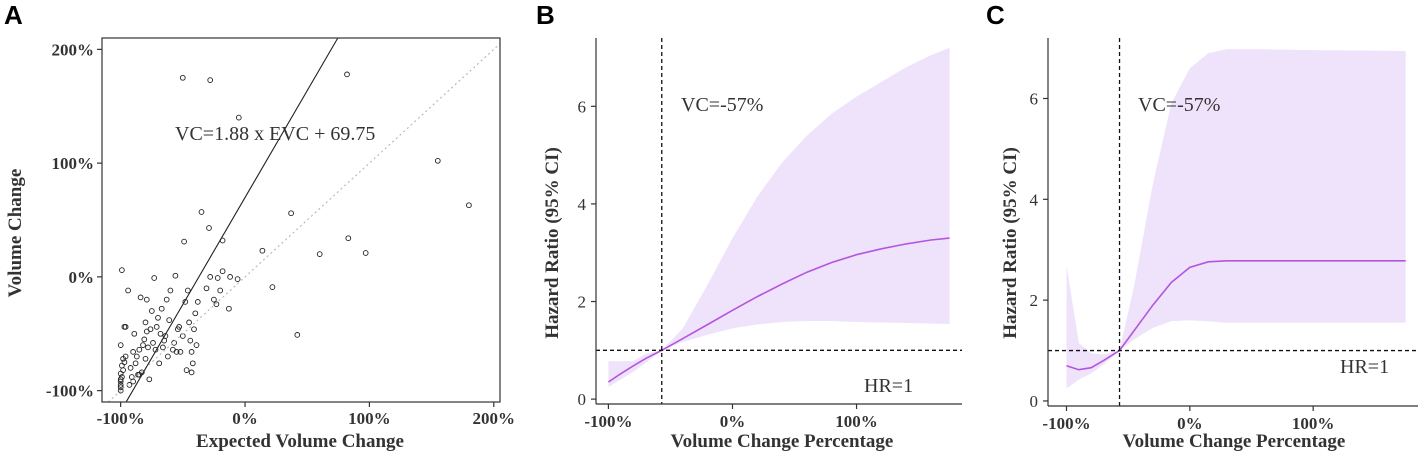 The image size is (1418, 457). What do you see at coordinates (494, 418) in the screenshot?
I see `x-tick-label: 200%` at bounding box center [494, 418].